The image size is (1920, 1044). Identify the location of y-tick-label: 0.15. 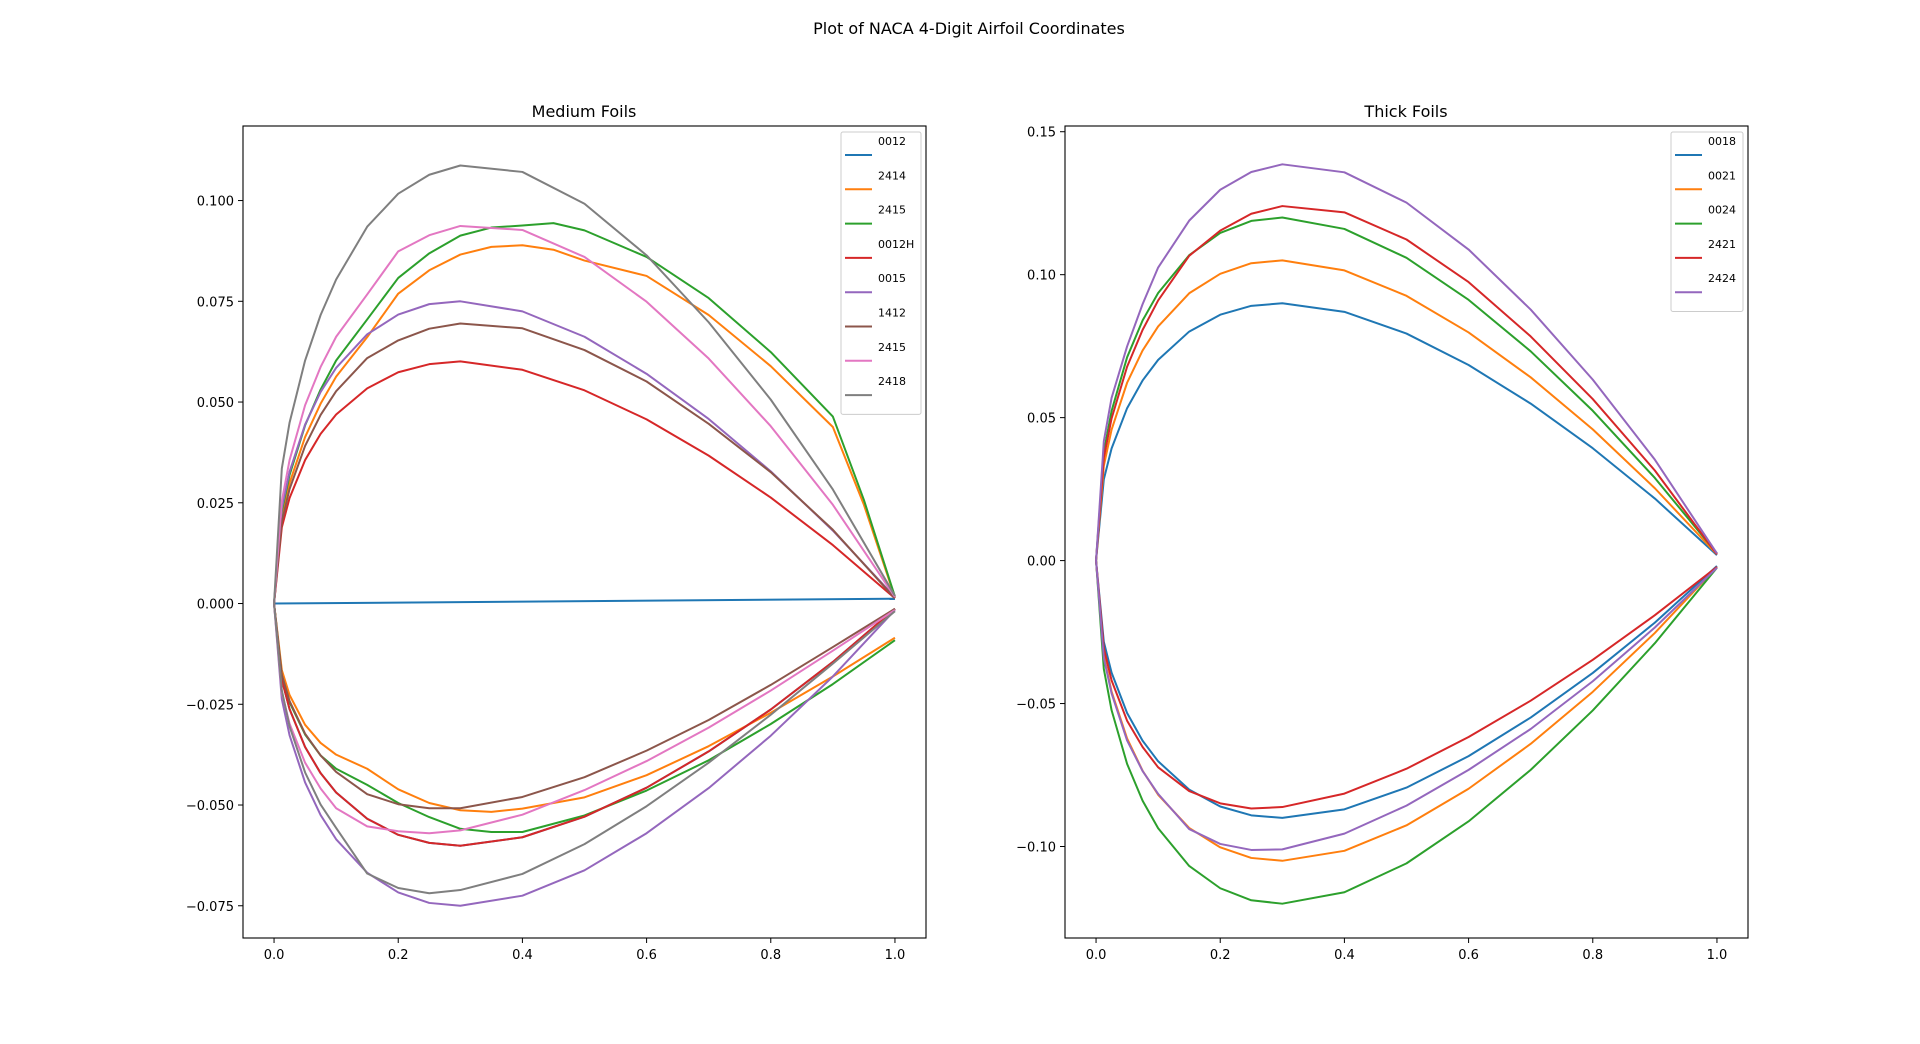
(1041, 133).